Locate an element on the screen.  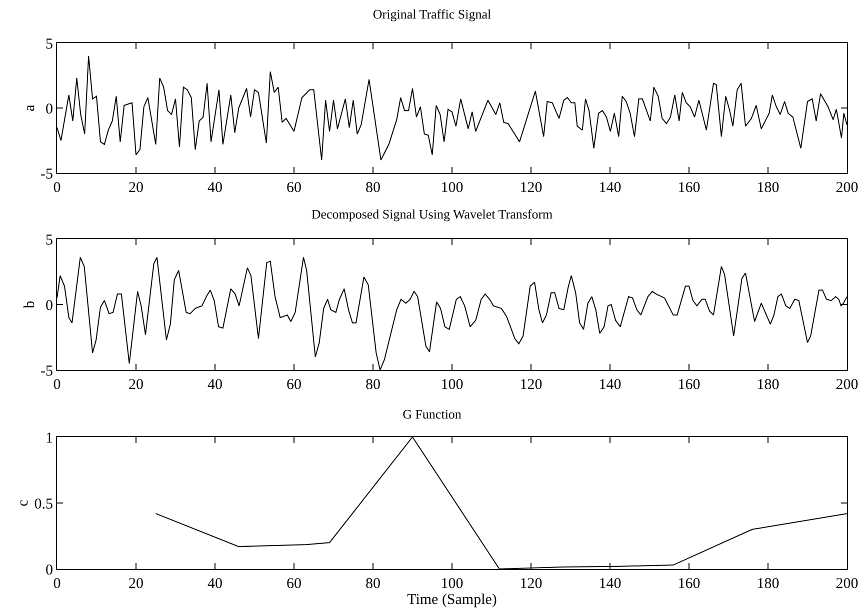
chart-title: Decomposed Signal Using Wavelet Transform is located at coordinates (432, 214).